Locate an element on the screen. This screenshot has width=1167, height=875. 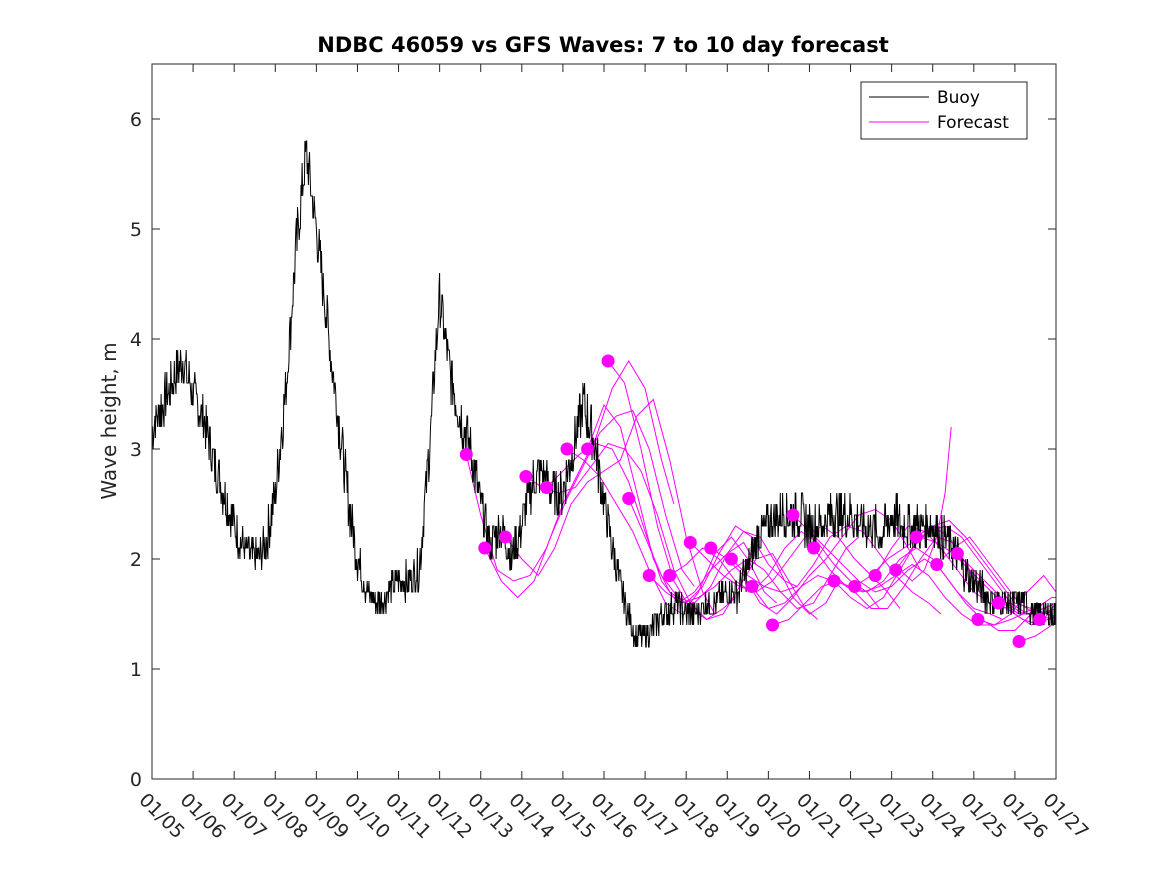
x-tick-label: 01/11 is located at coordinates (408, 816).